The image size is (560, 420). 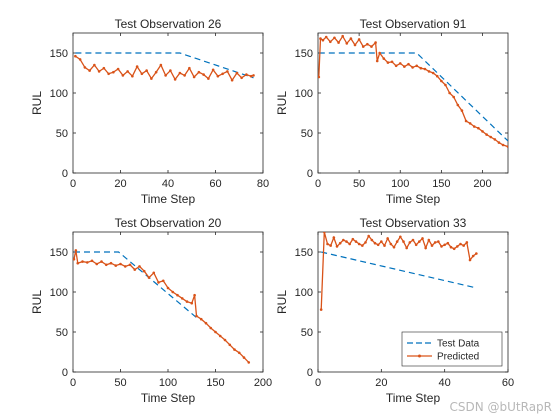 I want to click on x-tick-label: 50, so click(x=120, y=383).